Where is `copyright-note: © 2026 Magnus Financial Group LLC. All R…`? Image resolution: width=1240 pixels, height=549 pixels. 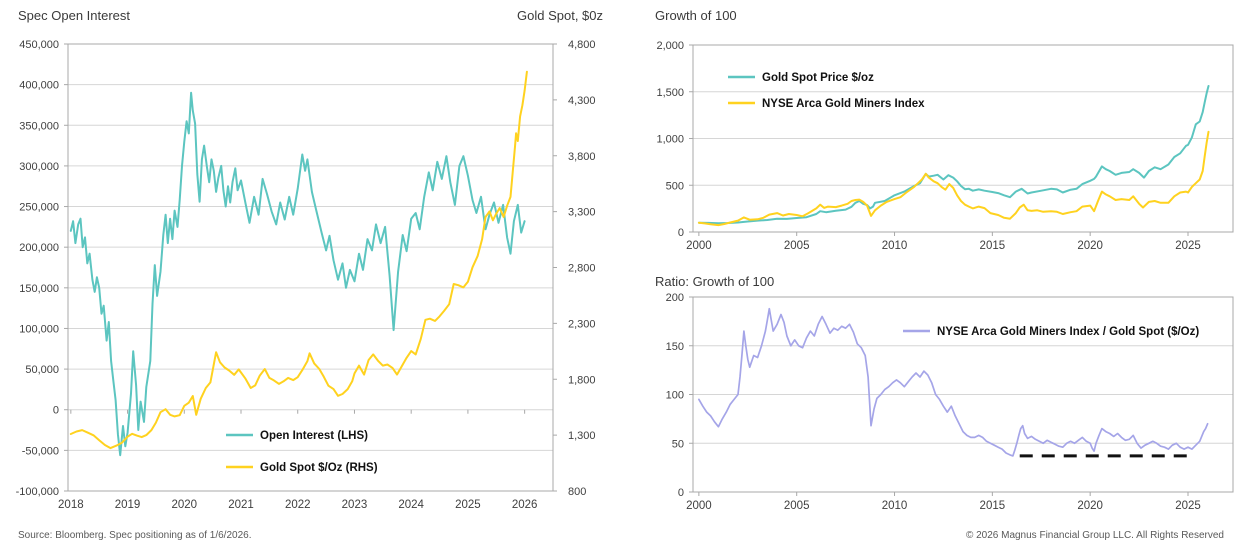
copyright-note: © 2026 Magnus Financial Group LLC. All R… is located at coordinates (1094, 535).